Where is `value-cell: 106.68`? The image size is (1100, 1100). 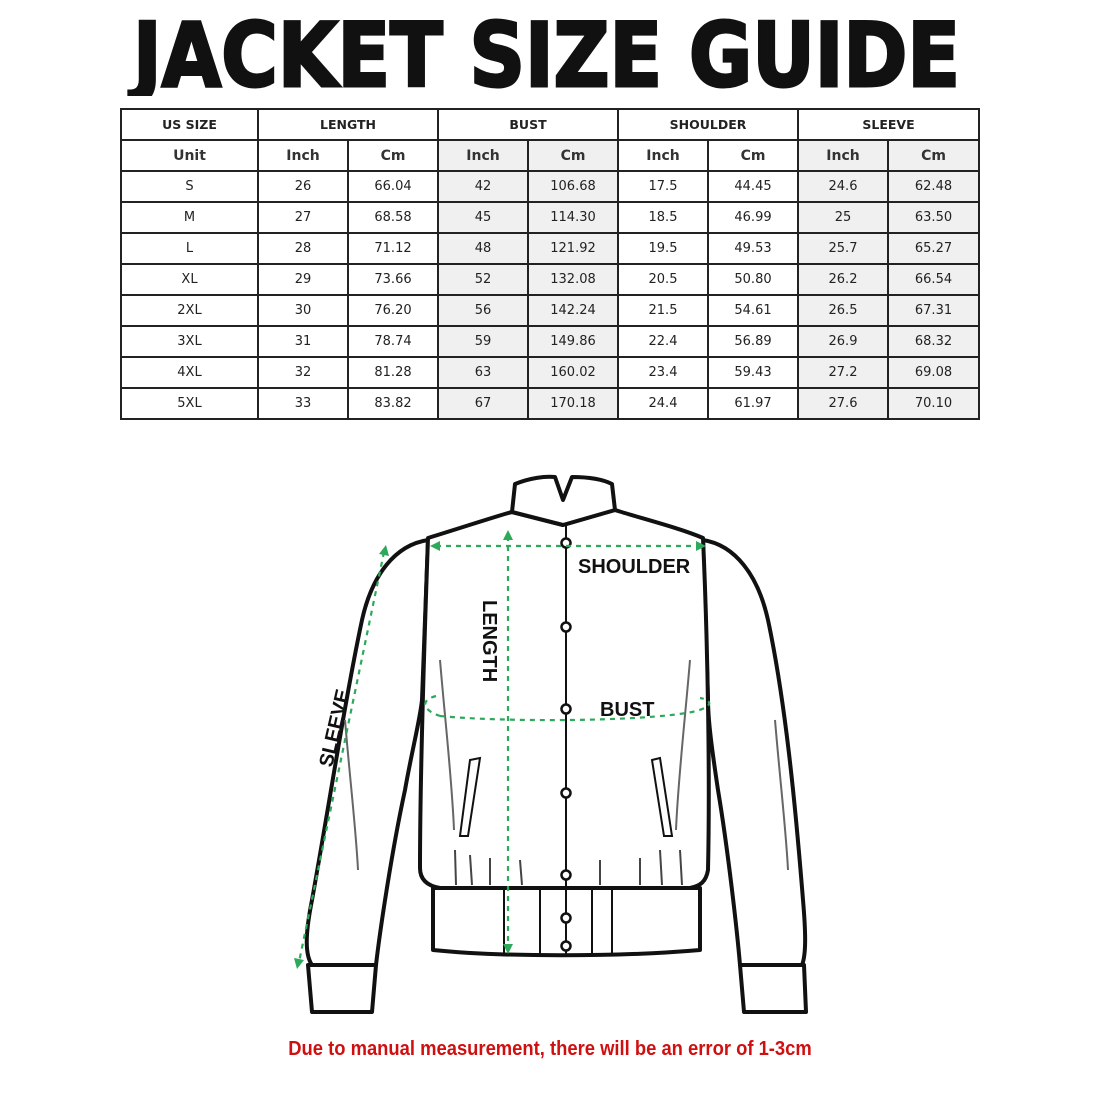
value-cell: 106.68 is located at coordinates (573, 186).